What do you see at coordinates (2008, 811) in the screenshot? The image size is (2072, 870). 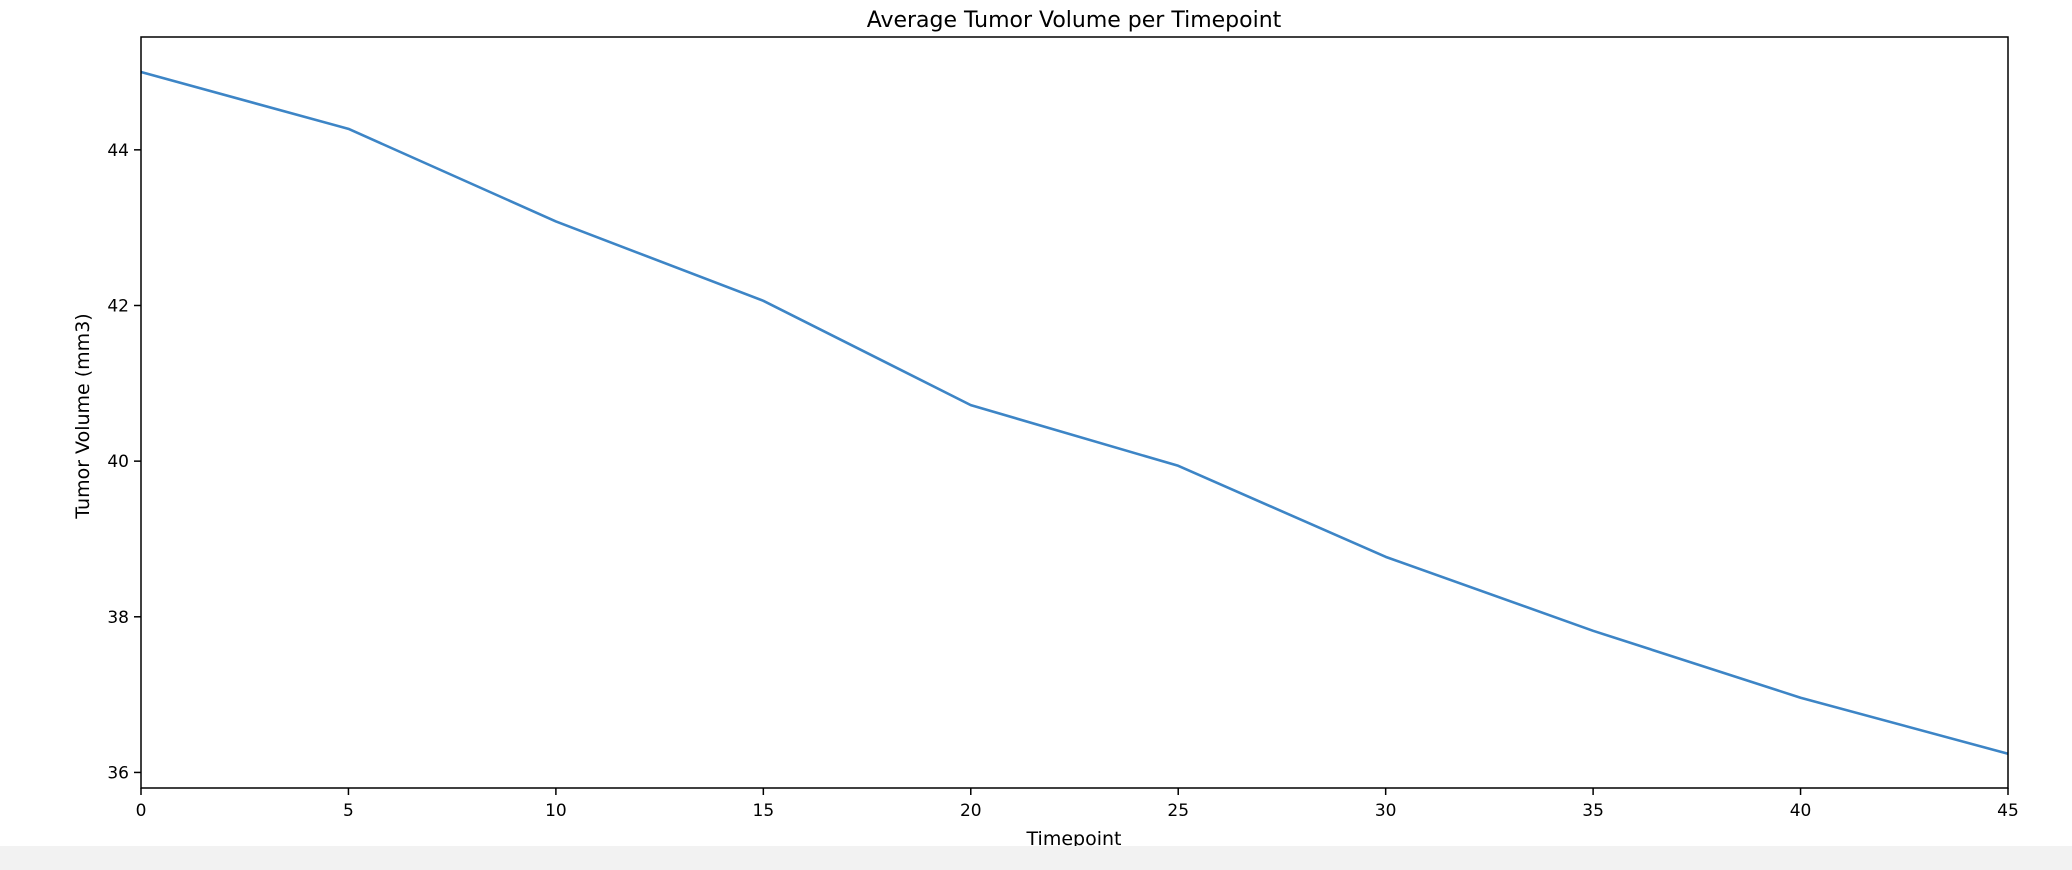 I see `x-tick-label: 45` at bounding box center [2008, 811].